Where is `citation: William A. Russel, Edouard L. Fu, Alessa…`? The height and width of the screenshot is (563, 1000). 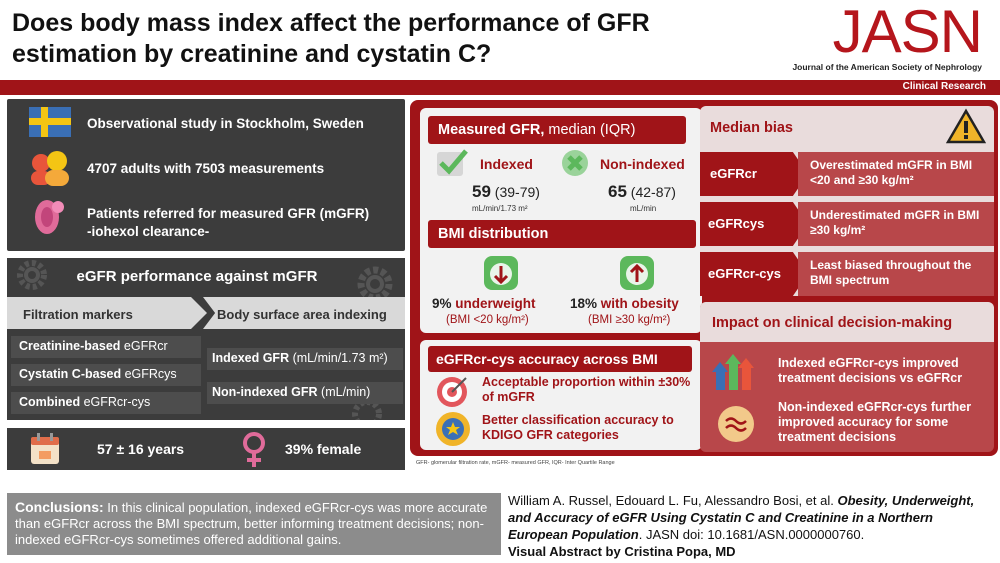
citation: William A. Russel, Edouard L. Fu, Alessa… is located at coordinates (741, 526).